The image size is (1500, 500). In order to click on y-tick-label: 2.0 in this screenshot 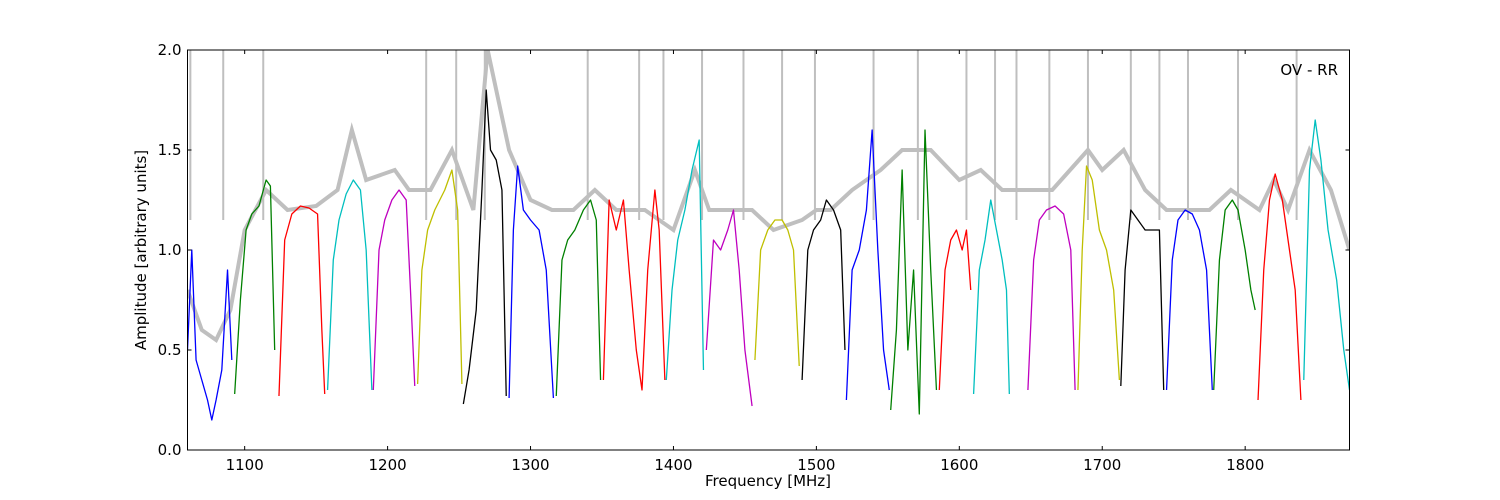, I will do `click(170, 50)`.